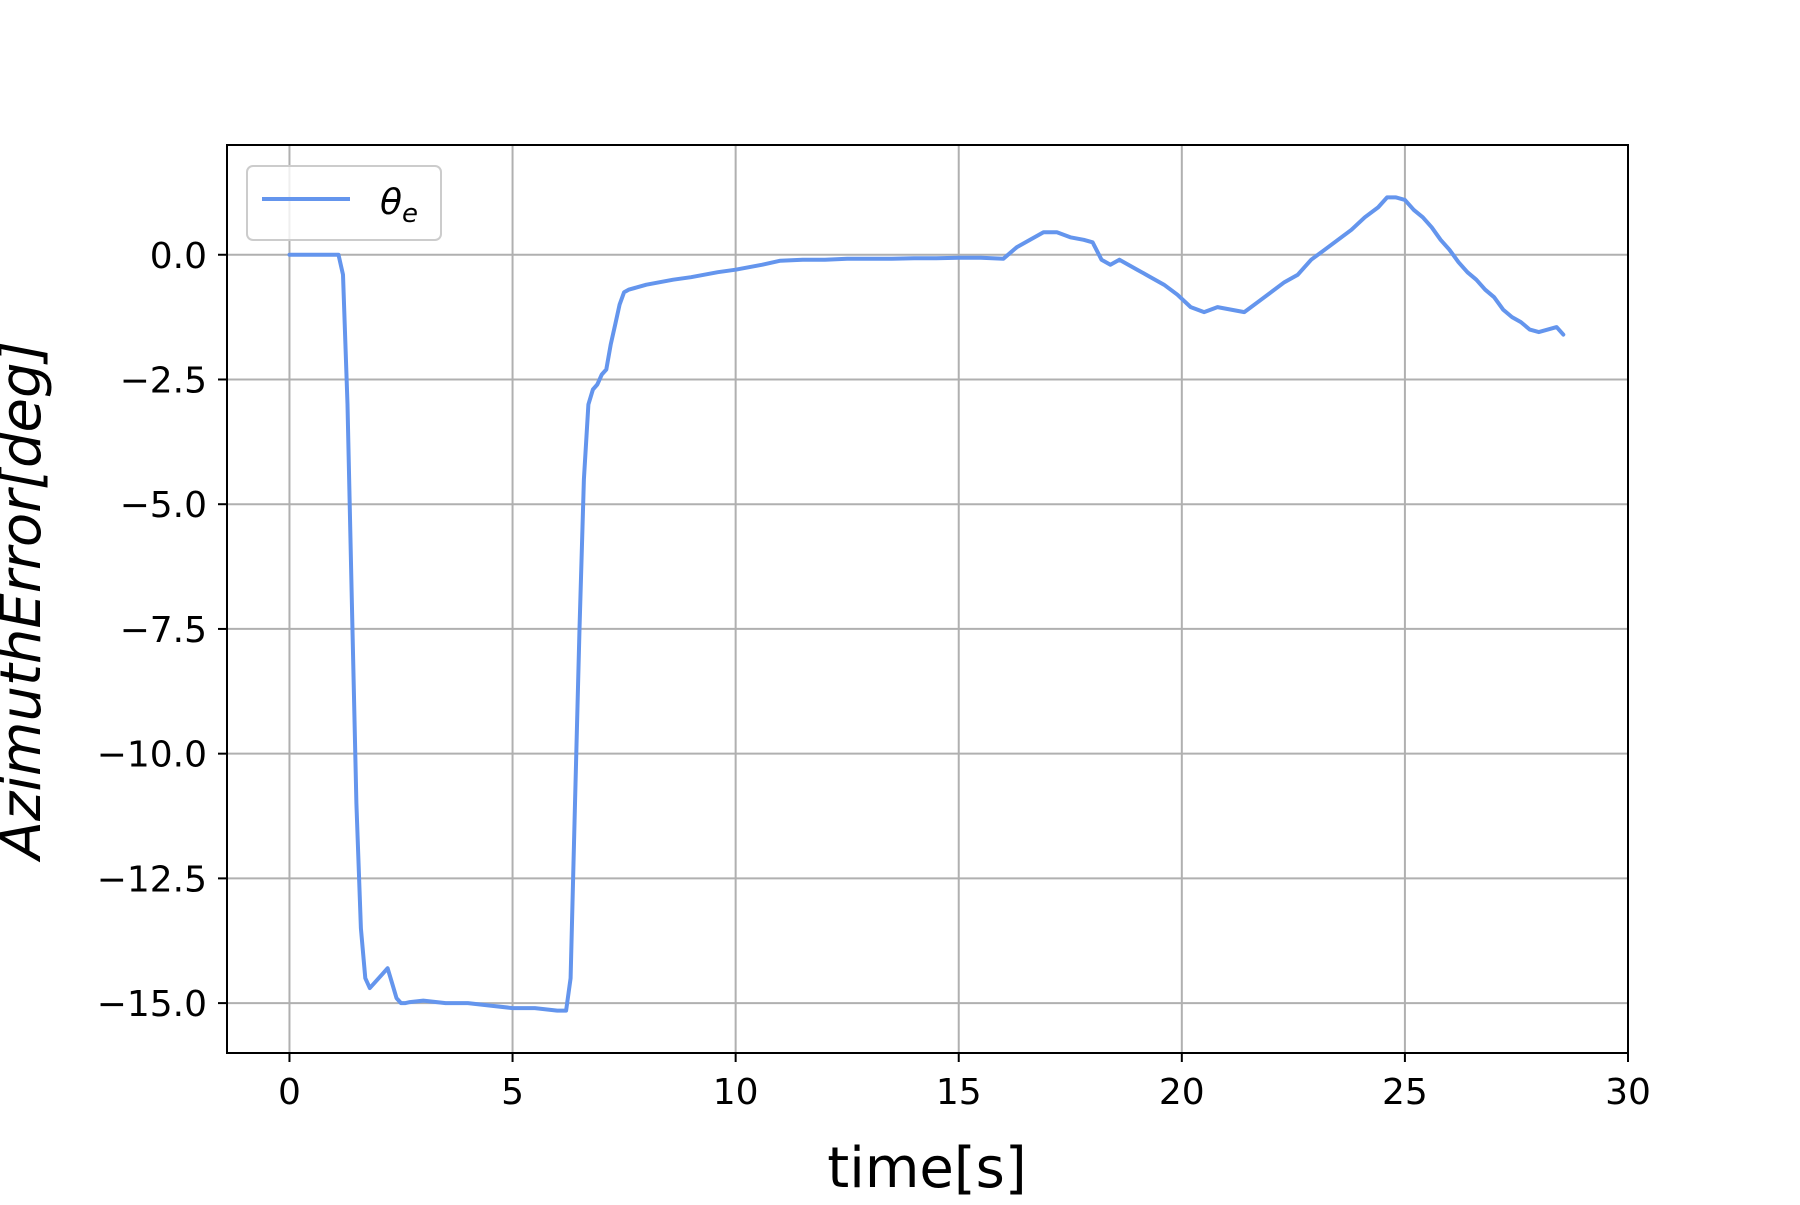 This screenshot has height=1205, width=1800. Describe the element at coordinates (410, 214) in the screenshot. I see `legend-label-subscript: e` at that location.